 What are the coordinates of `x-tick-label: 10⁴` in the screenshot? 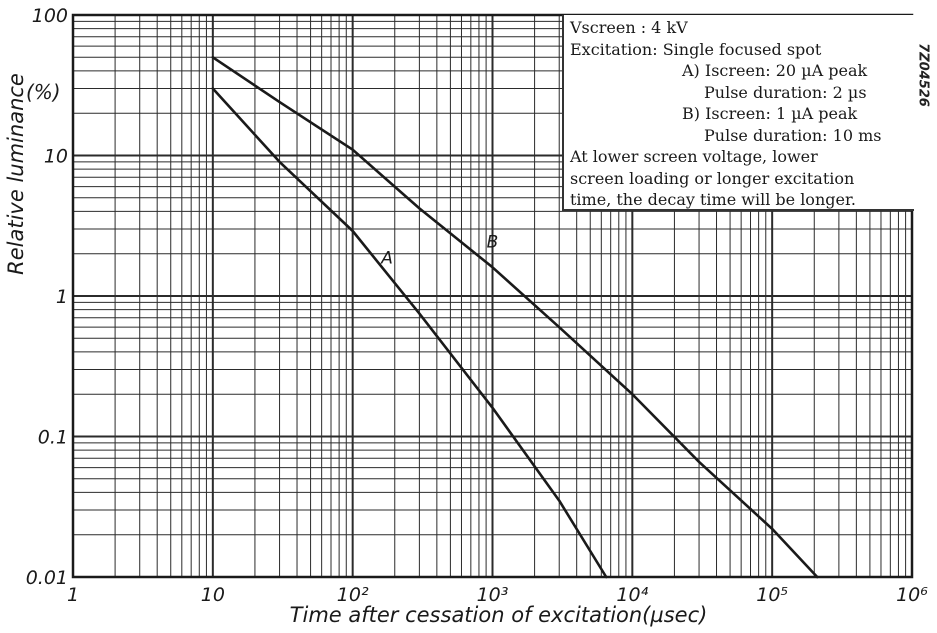 It's located at (632, 595).